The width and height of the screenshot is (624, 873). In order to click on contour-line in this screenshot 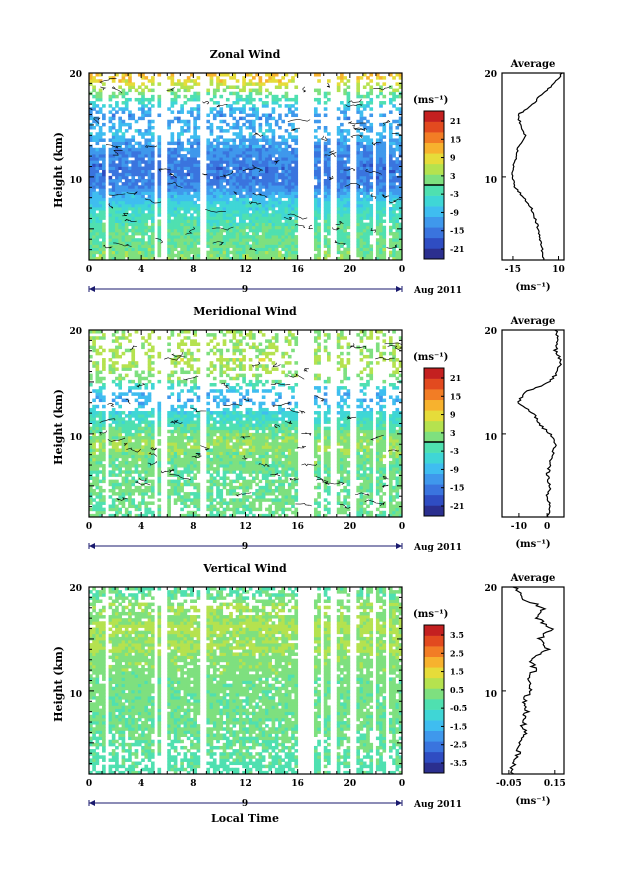, I will do `click(354, 106)`.